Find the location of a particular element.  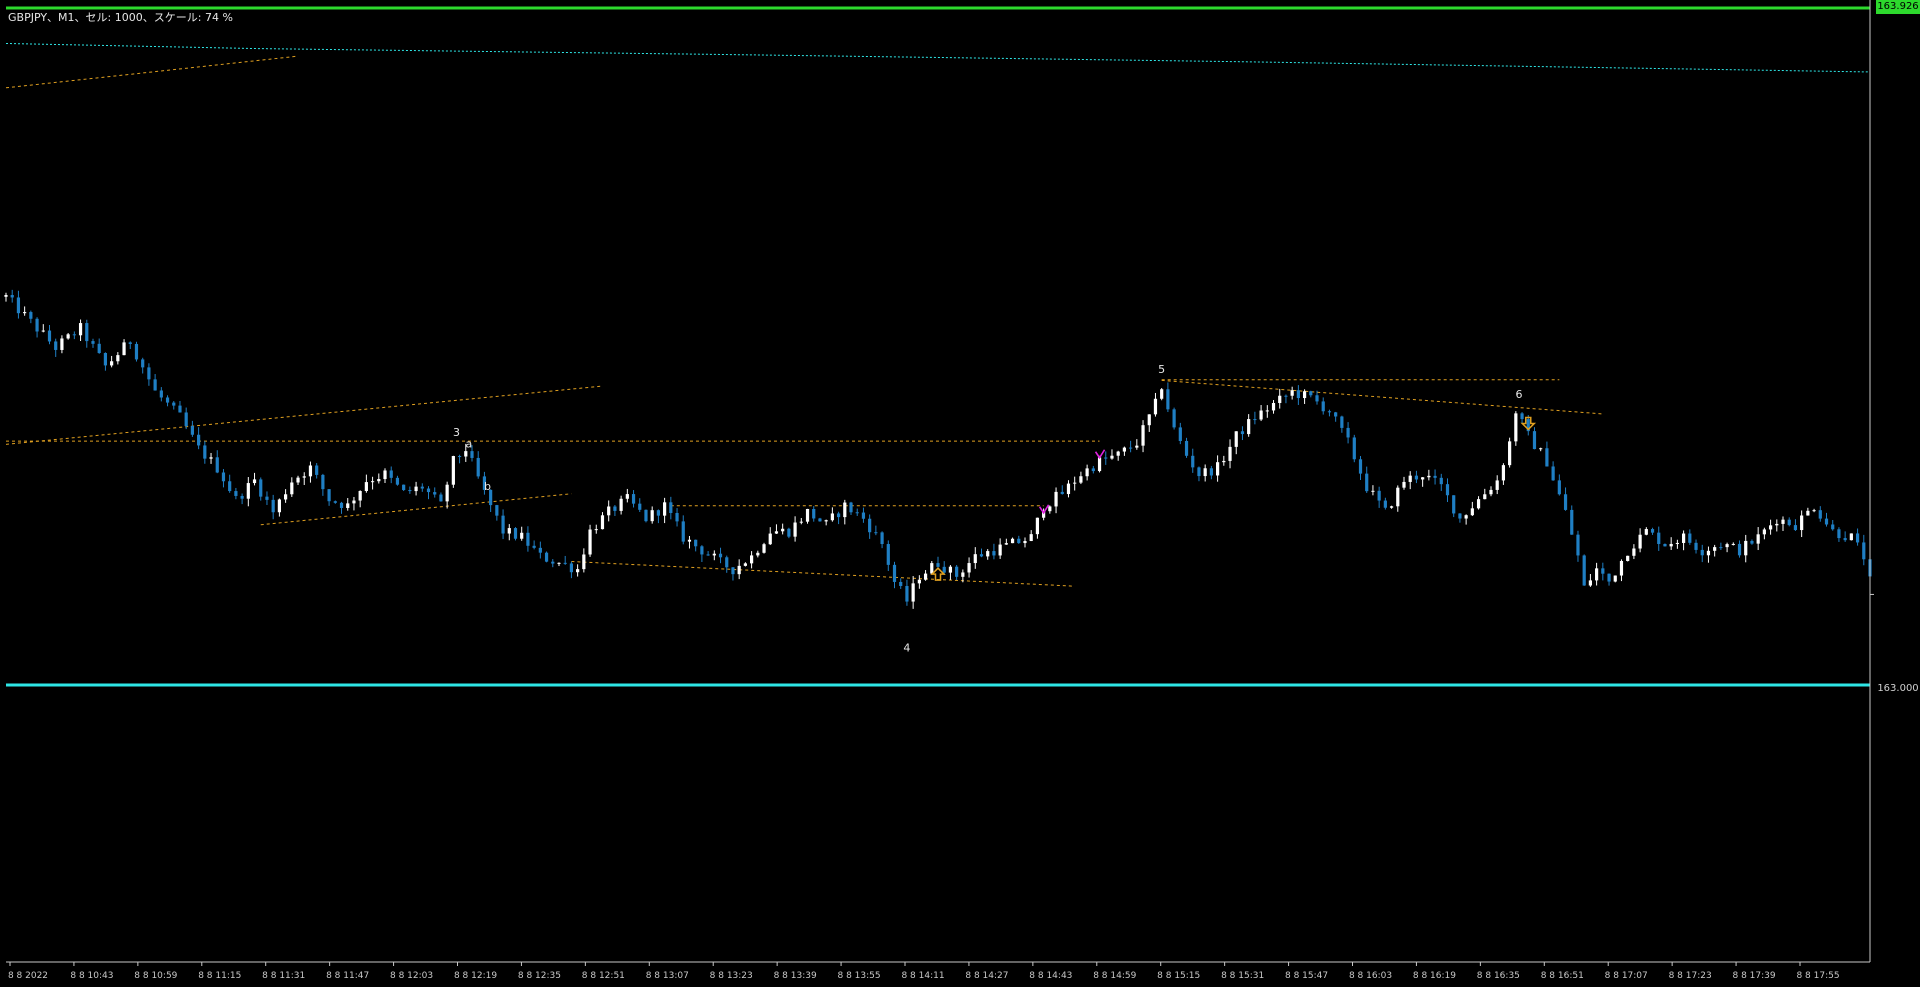

time-tick-label: 8 8 16:03 is located at coordinates (1370, 976).